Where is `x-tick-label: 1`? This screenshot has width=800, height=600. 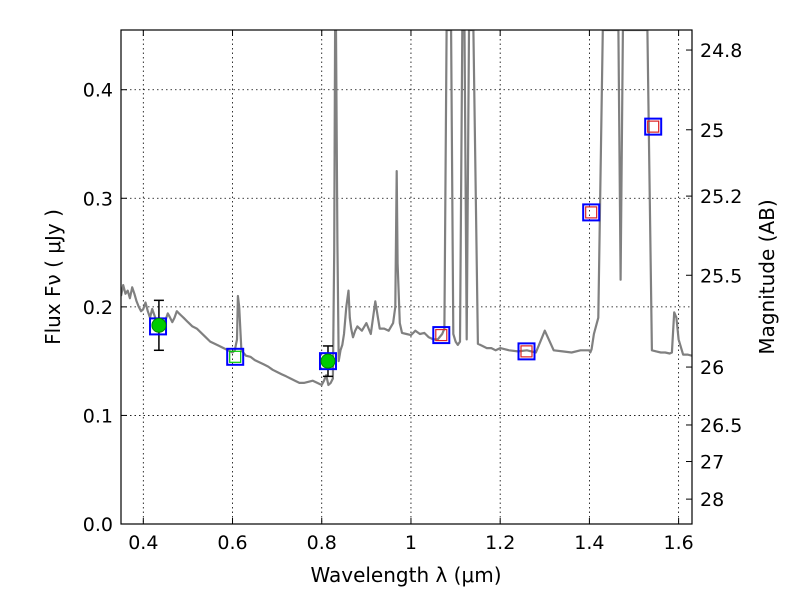
x-tick-label: 1 is located at coordinates (411, 543).